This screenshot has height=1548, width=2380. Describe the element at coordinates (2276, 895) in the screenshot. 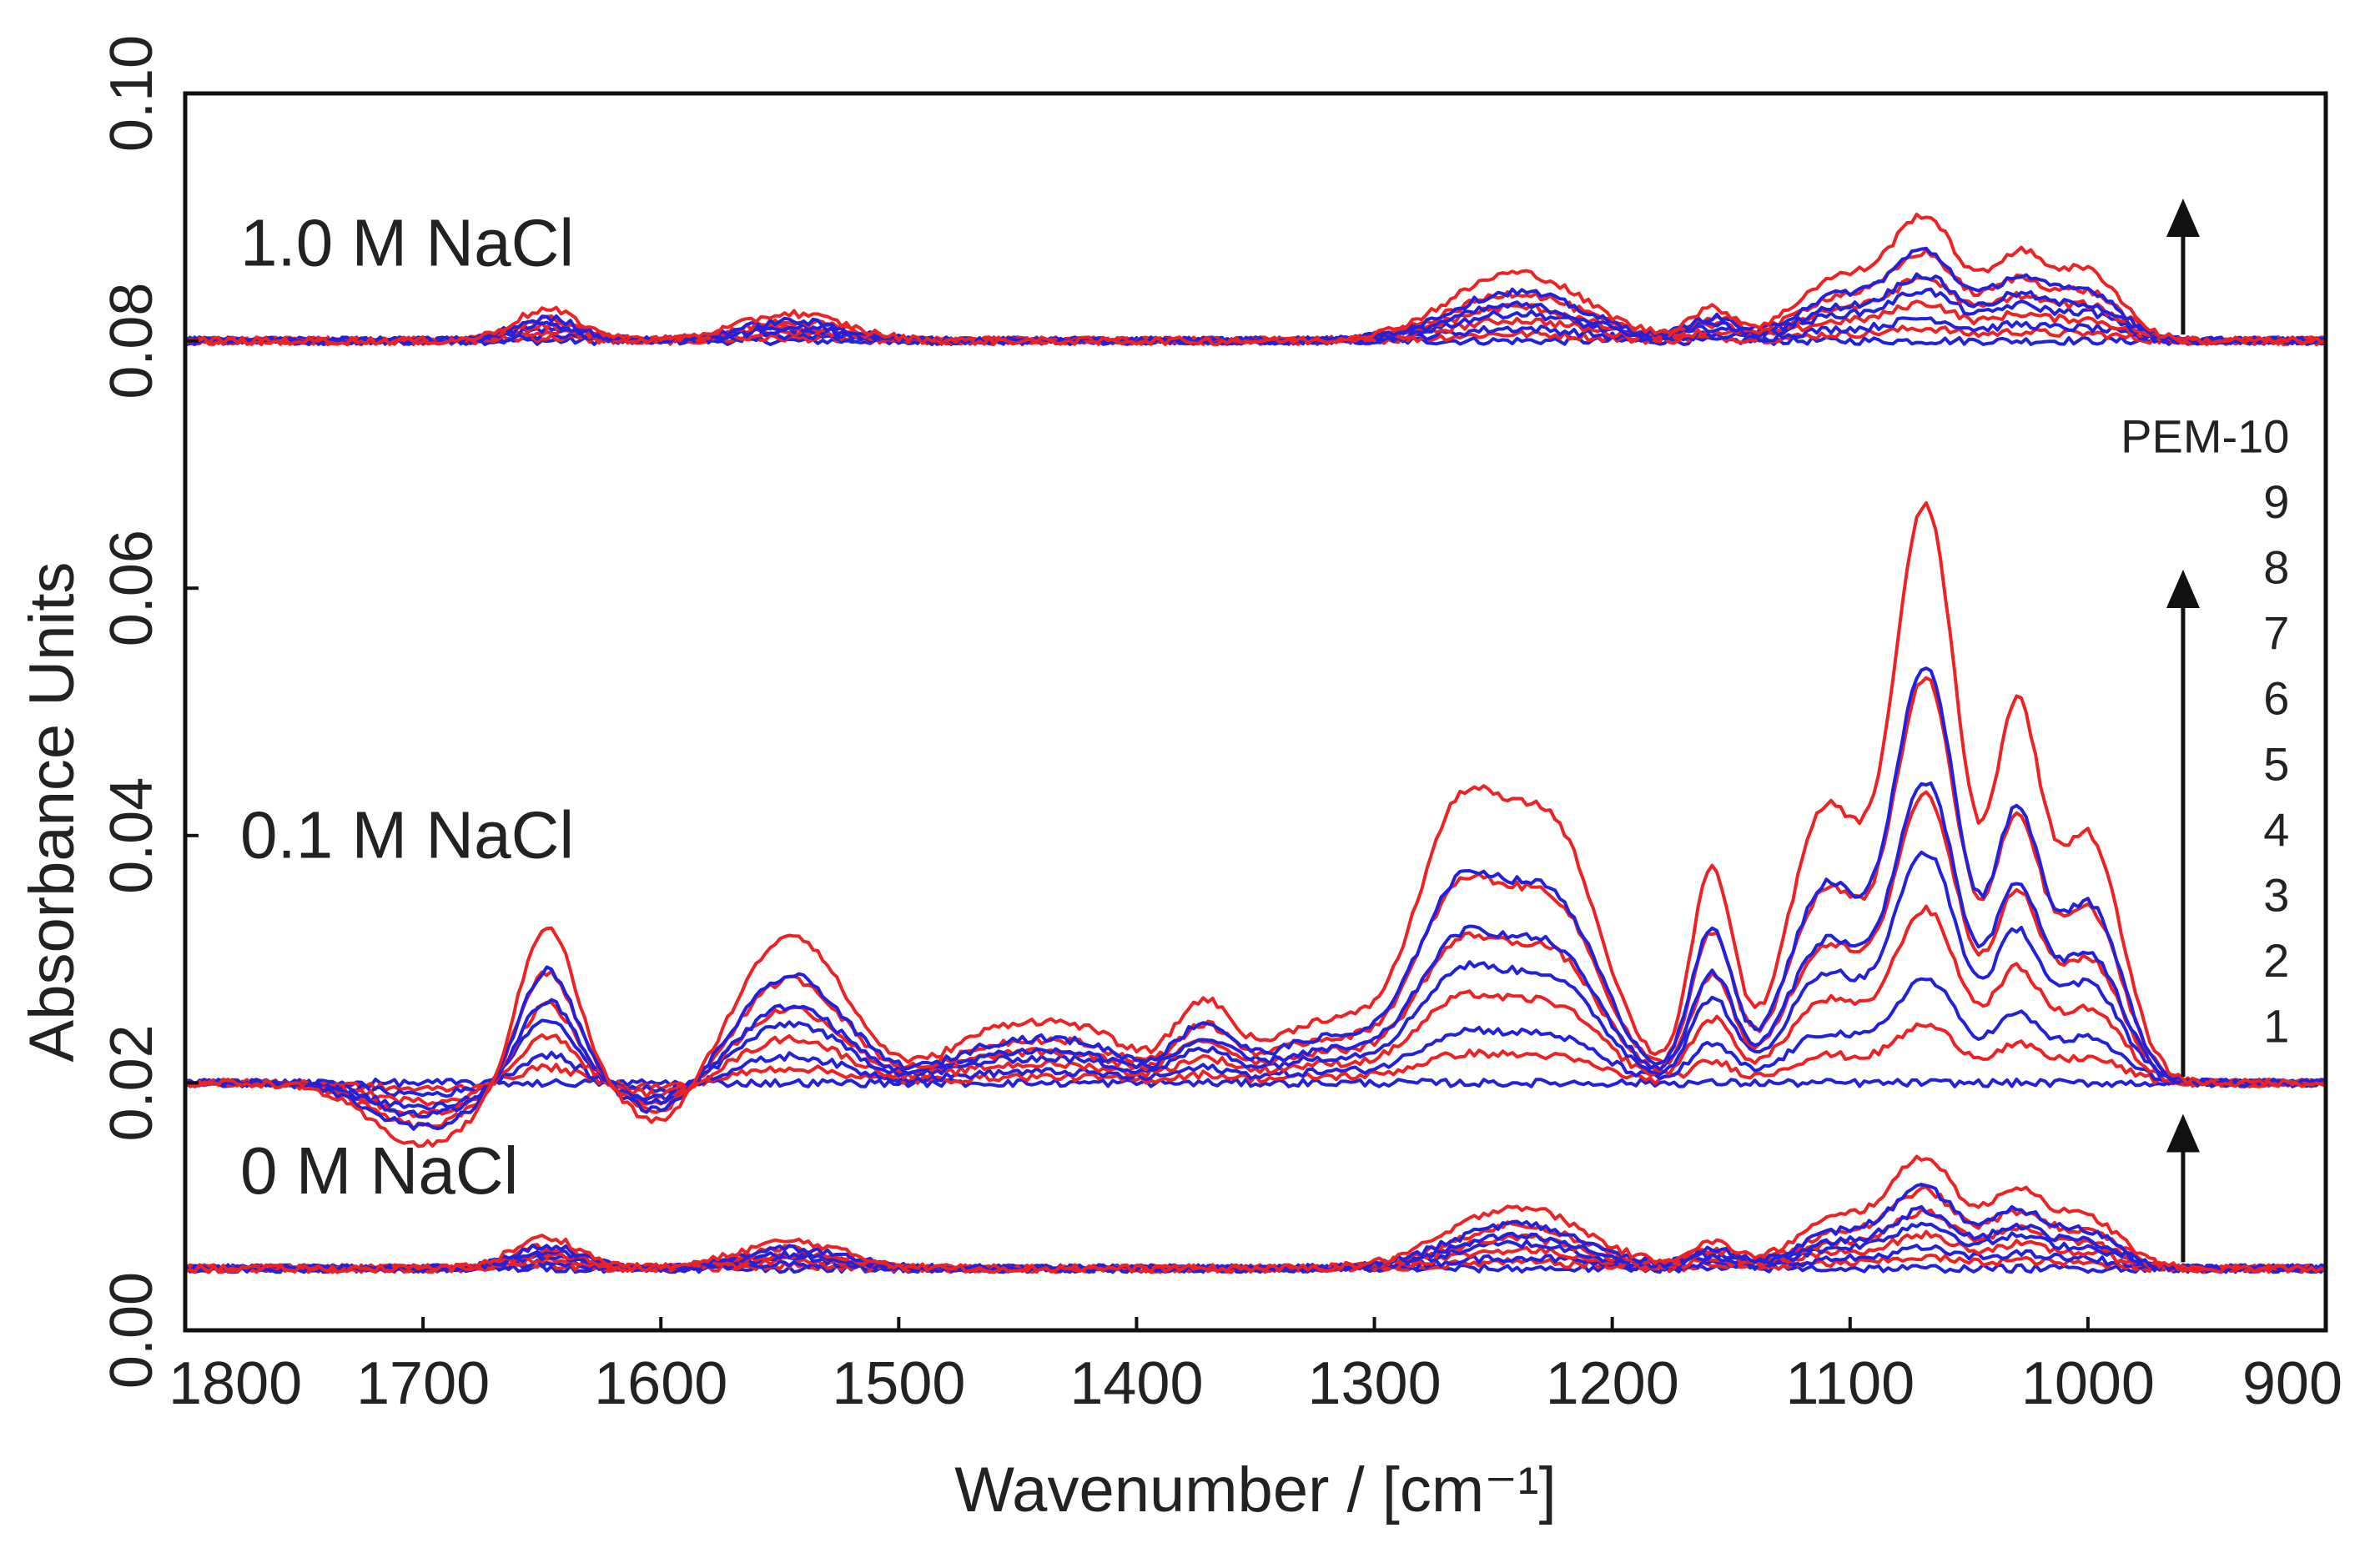

I see `layer-label: 3` at that location.